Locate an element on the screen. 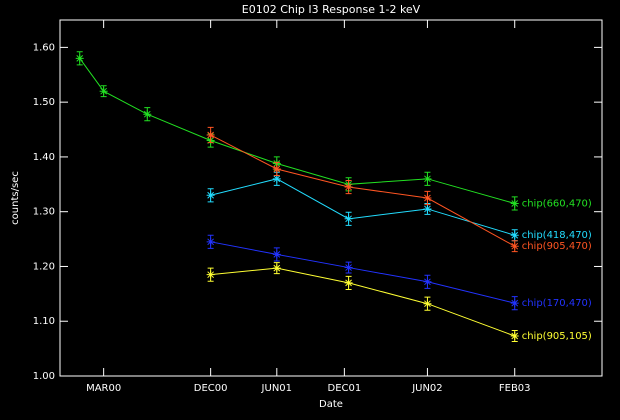  y-tick-label: 1.40 is located at coordinates (44, 157).